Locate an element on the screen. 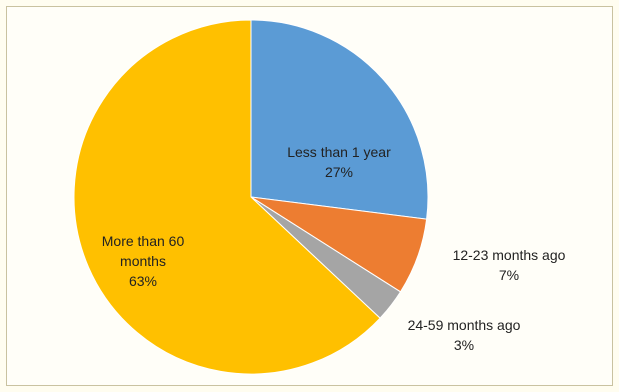 This screenshot has height=392, width=619. slice-value-more-than-60: 63% is located at coordinates (143, 281).